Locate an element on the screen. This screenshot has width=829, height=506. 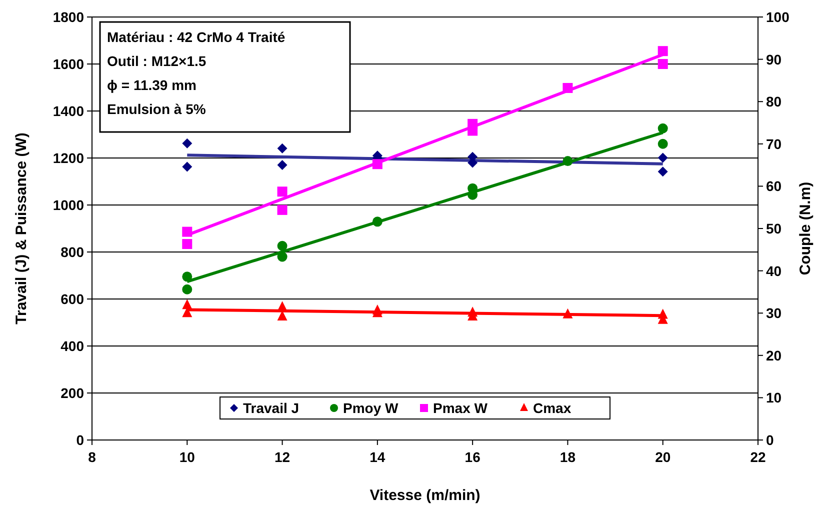
y2-tick-label: 50 is located at coordinates (774, 228).